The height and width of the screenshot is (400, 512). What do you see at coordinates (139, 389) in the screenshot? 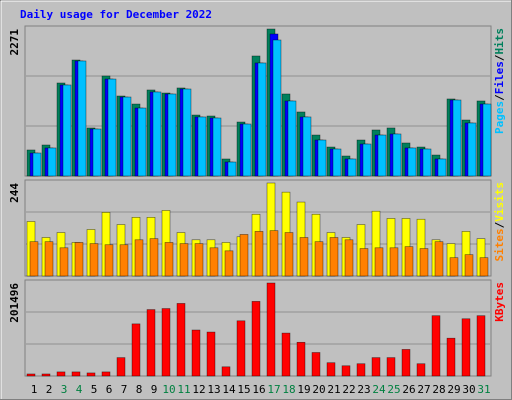
I see `x-tick-label: 8` at bounding box center [139, 389].